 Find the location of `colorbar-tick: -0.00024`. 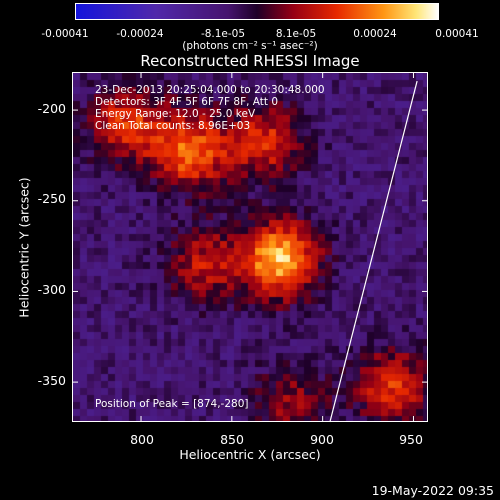

colorbar-tick: -0.00024 is located at coordinates (140, 34).